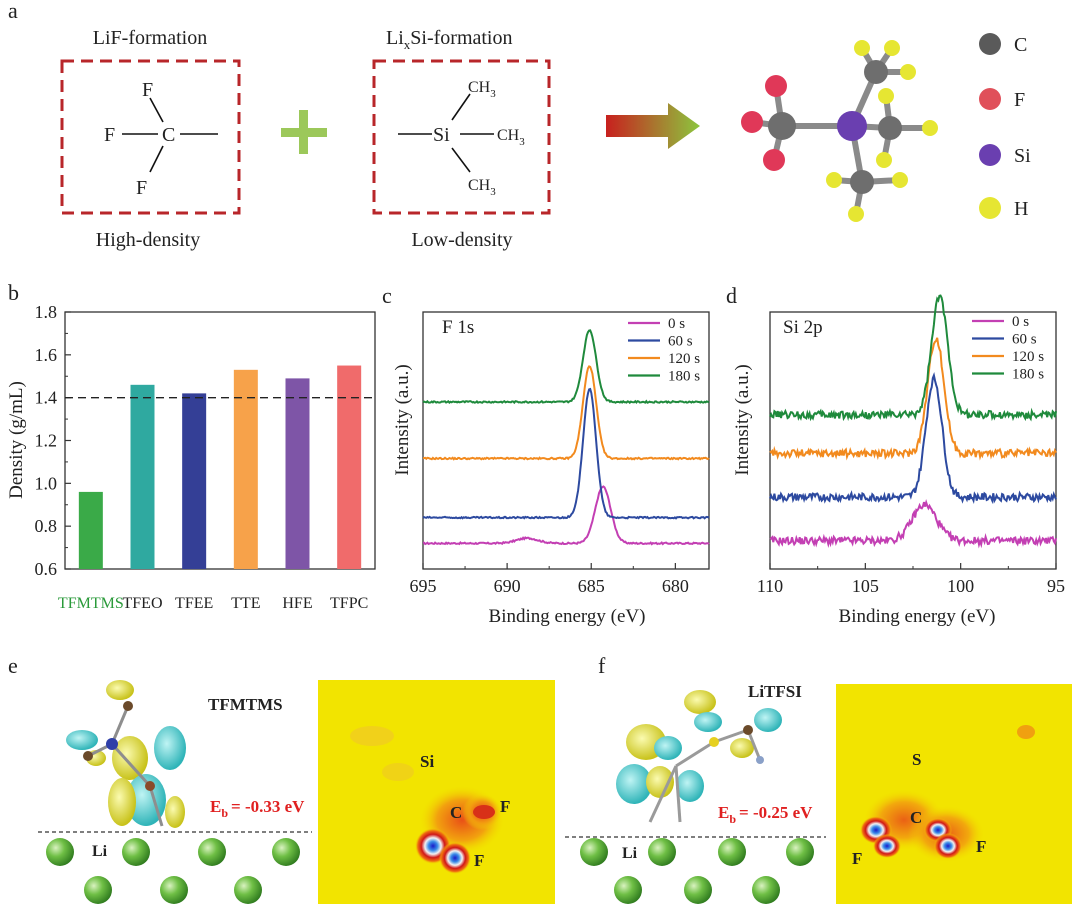 The height and width of the screenshot is (909, 1080). I want to click on litfsi-molecule-label: LiTFSI, so click(775, 691).